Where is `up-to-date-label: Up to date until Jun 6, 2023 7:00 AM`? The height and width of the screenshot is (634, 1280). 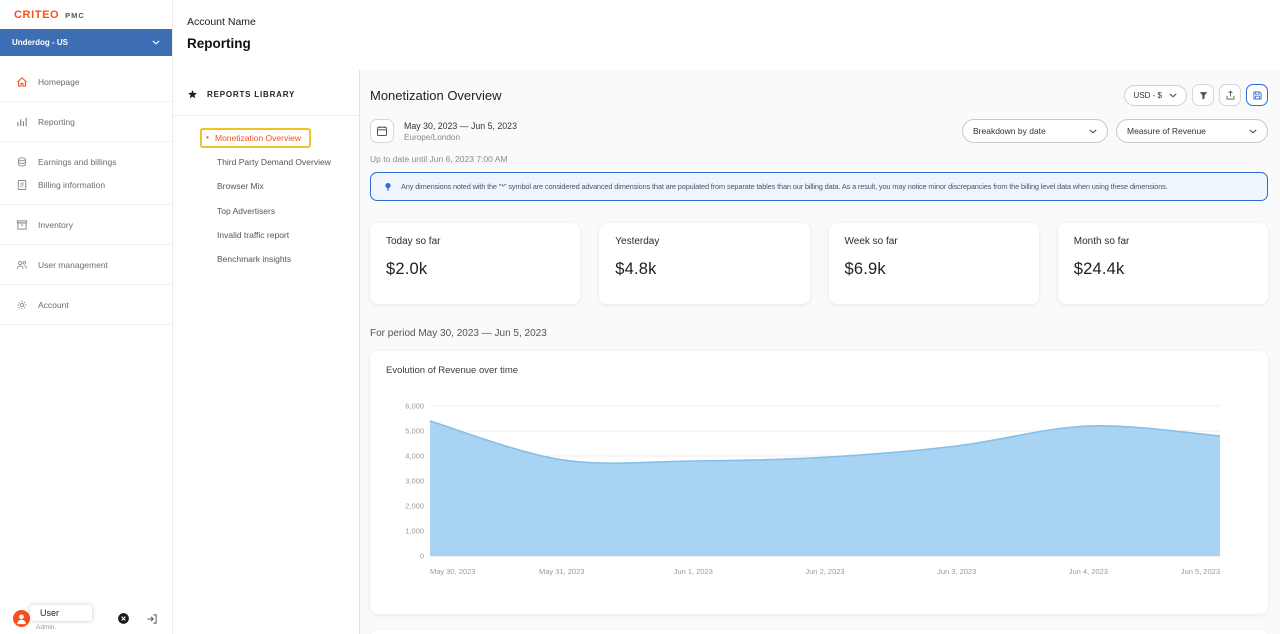 up-to-date-label: Up to date until Jun 6, 2023 7:00 AM is located at coordinates (439, 159).